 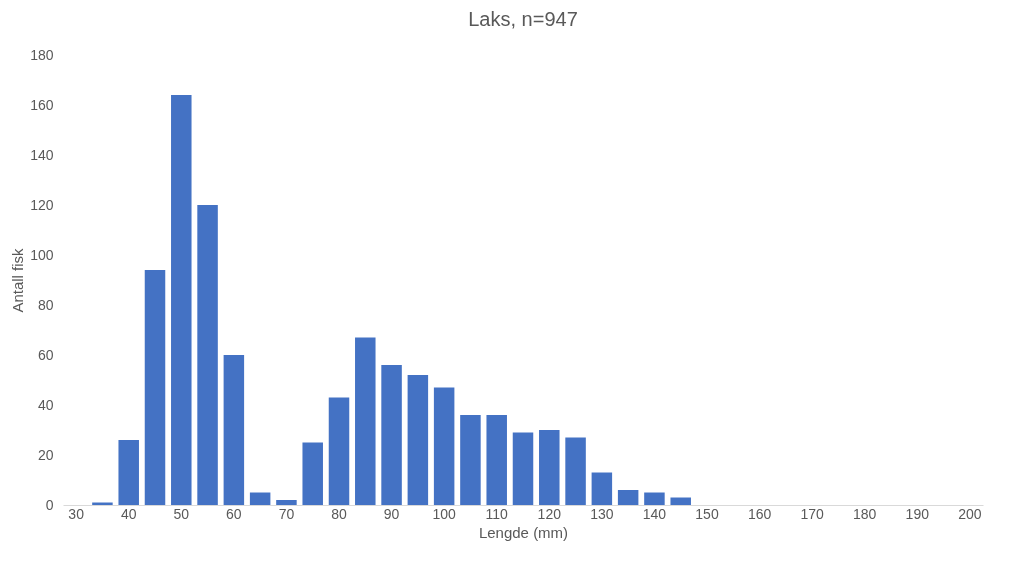 I want to click on y-tick-label: 120, so click(x=42, y=204).